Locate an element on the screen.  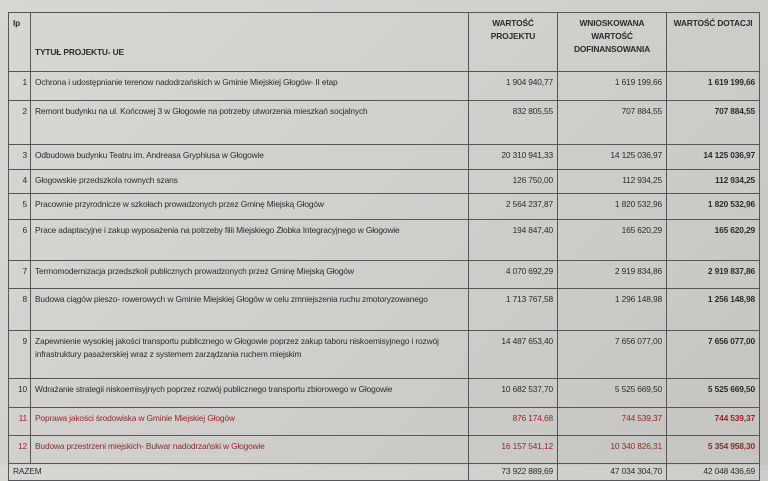
row-requested: 165 620,29 is located at coordinates (612, 240).